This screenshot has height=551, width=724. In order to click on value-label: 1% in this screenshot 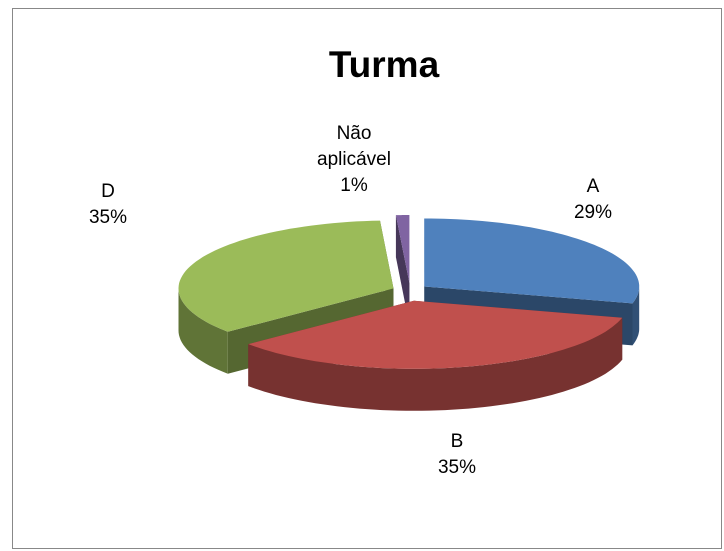, I will do `click(354, 185)`.